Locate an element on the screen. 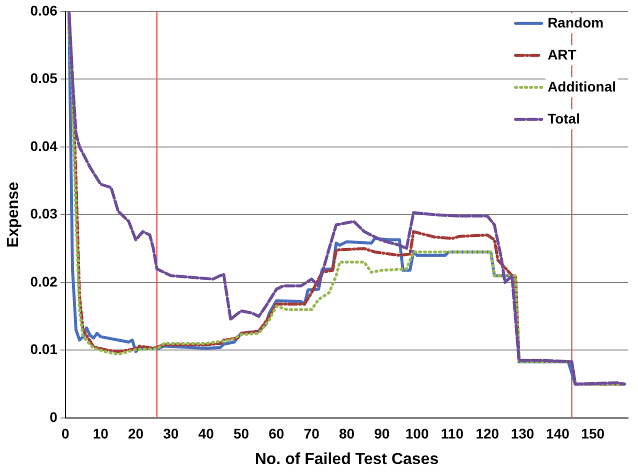 The image size is (638, 473). y-axis-title: Expense is located at coordinates (13, 215).